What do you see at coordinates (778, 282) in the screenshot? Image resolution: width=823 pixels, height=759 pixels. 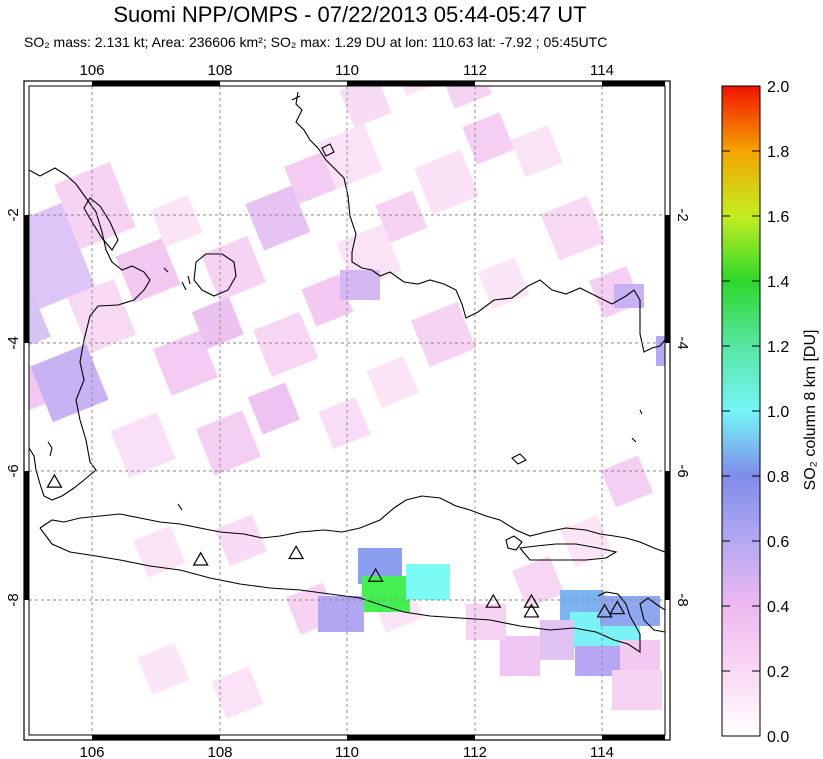 I see `colorbar-tick-label: 1.4` at bounding box center [778, 282].